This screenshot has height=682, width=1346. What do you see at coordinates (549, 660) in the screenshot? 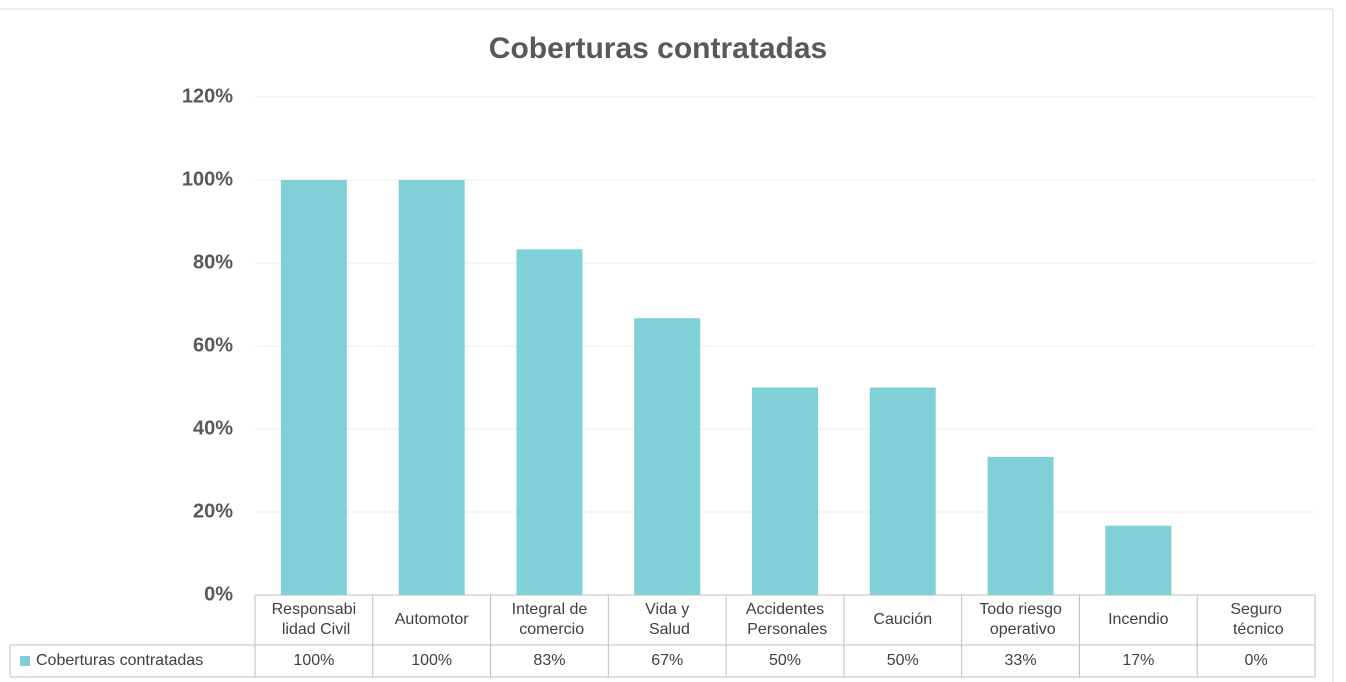
I see `data-label: 83%` at bounding box center [549, 660].